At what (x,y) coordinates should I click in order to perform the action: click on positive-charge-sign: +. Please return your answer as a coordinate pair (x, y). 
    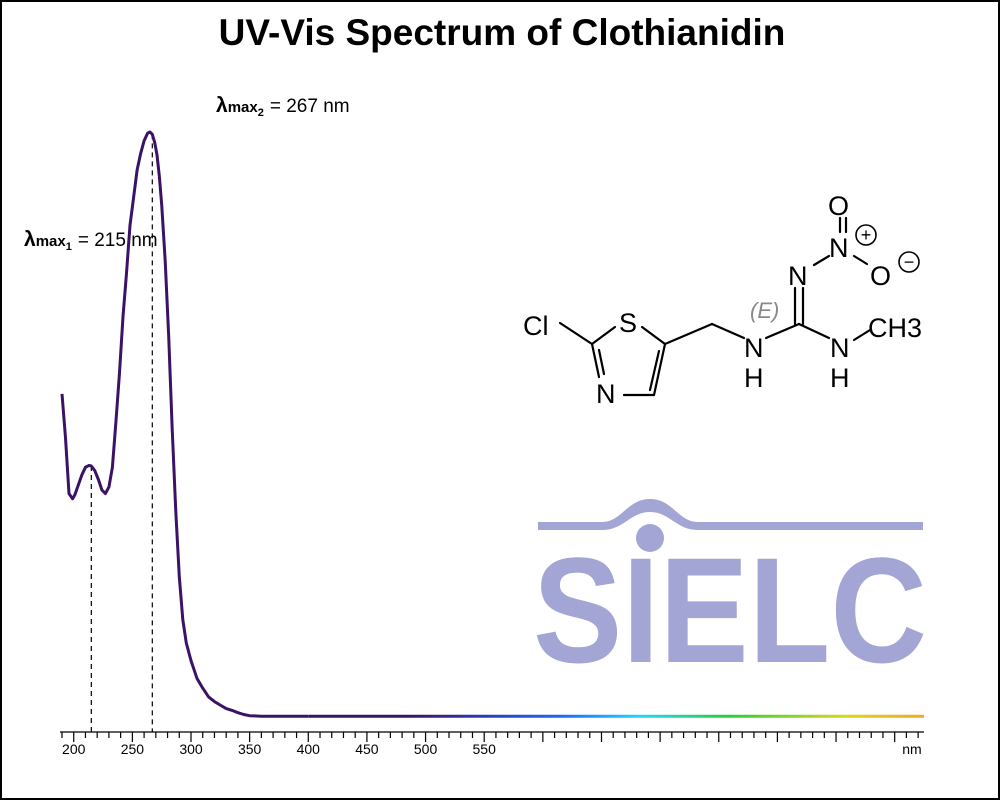
    Looking at the image, I should click on (866, 235).